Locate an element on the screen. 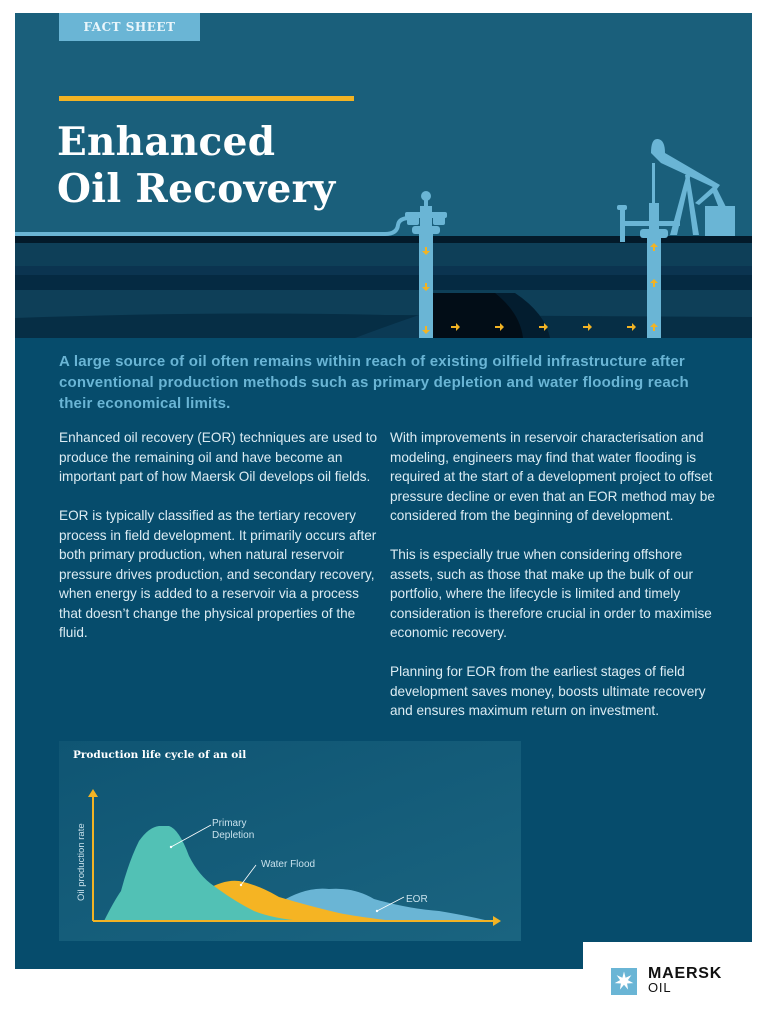 The image size is (768, 1024). title-line-2: Oil Recovery is located at coordinates (196, 189).